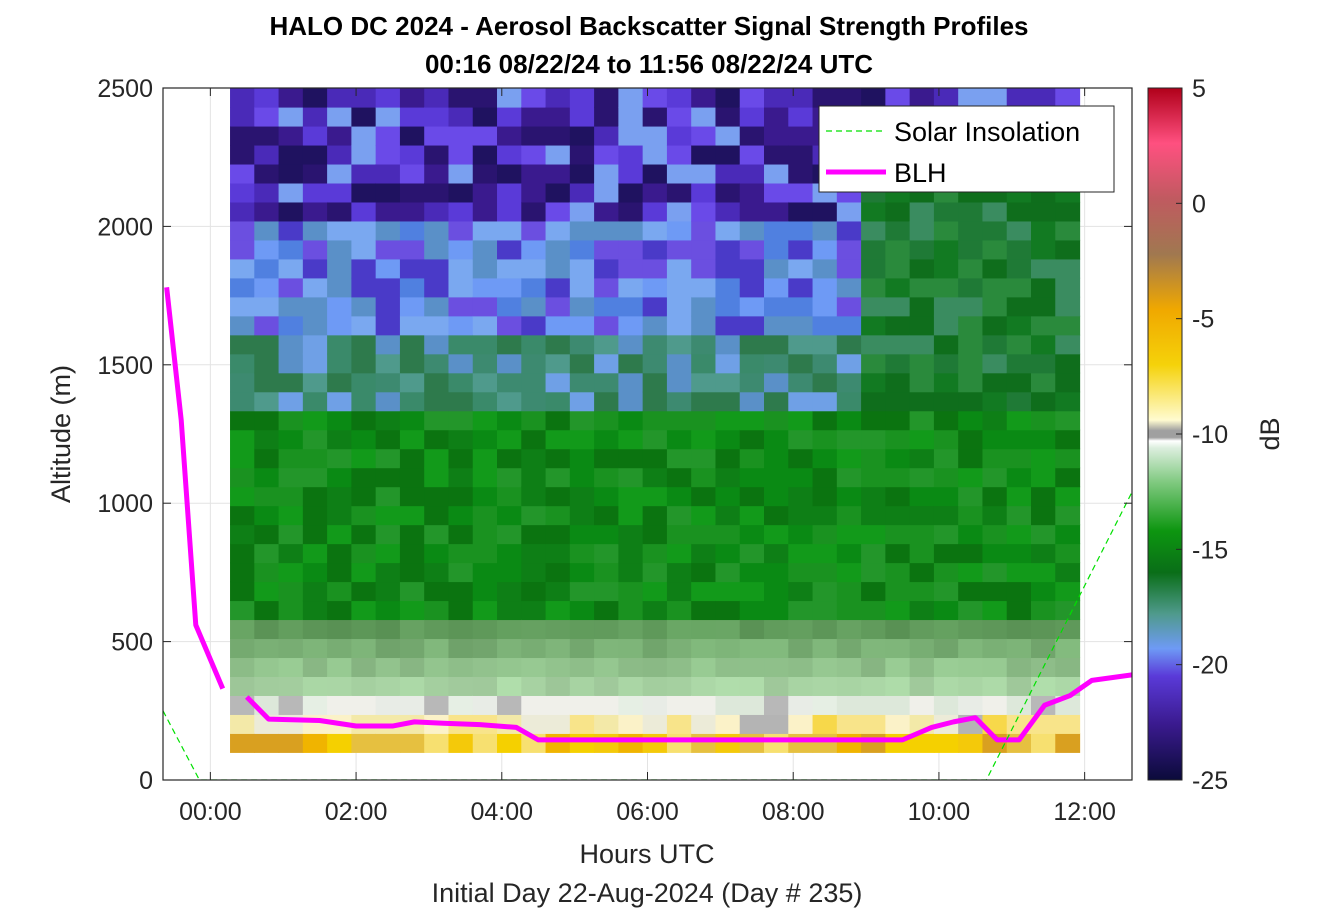  What do you see at coordinates (132, 643) in the screenshot?
I see `y-tick-label: 500` at bounding box center [132, 643].